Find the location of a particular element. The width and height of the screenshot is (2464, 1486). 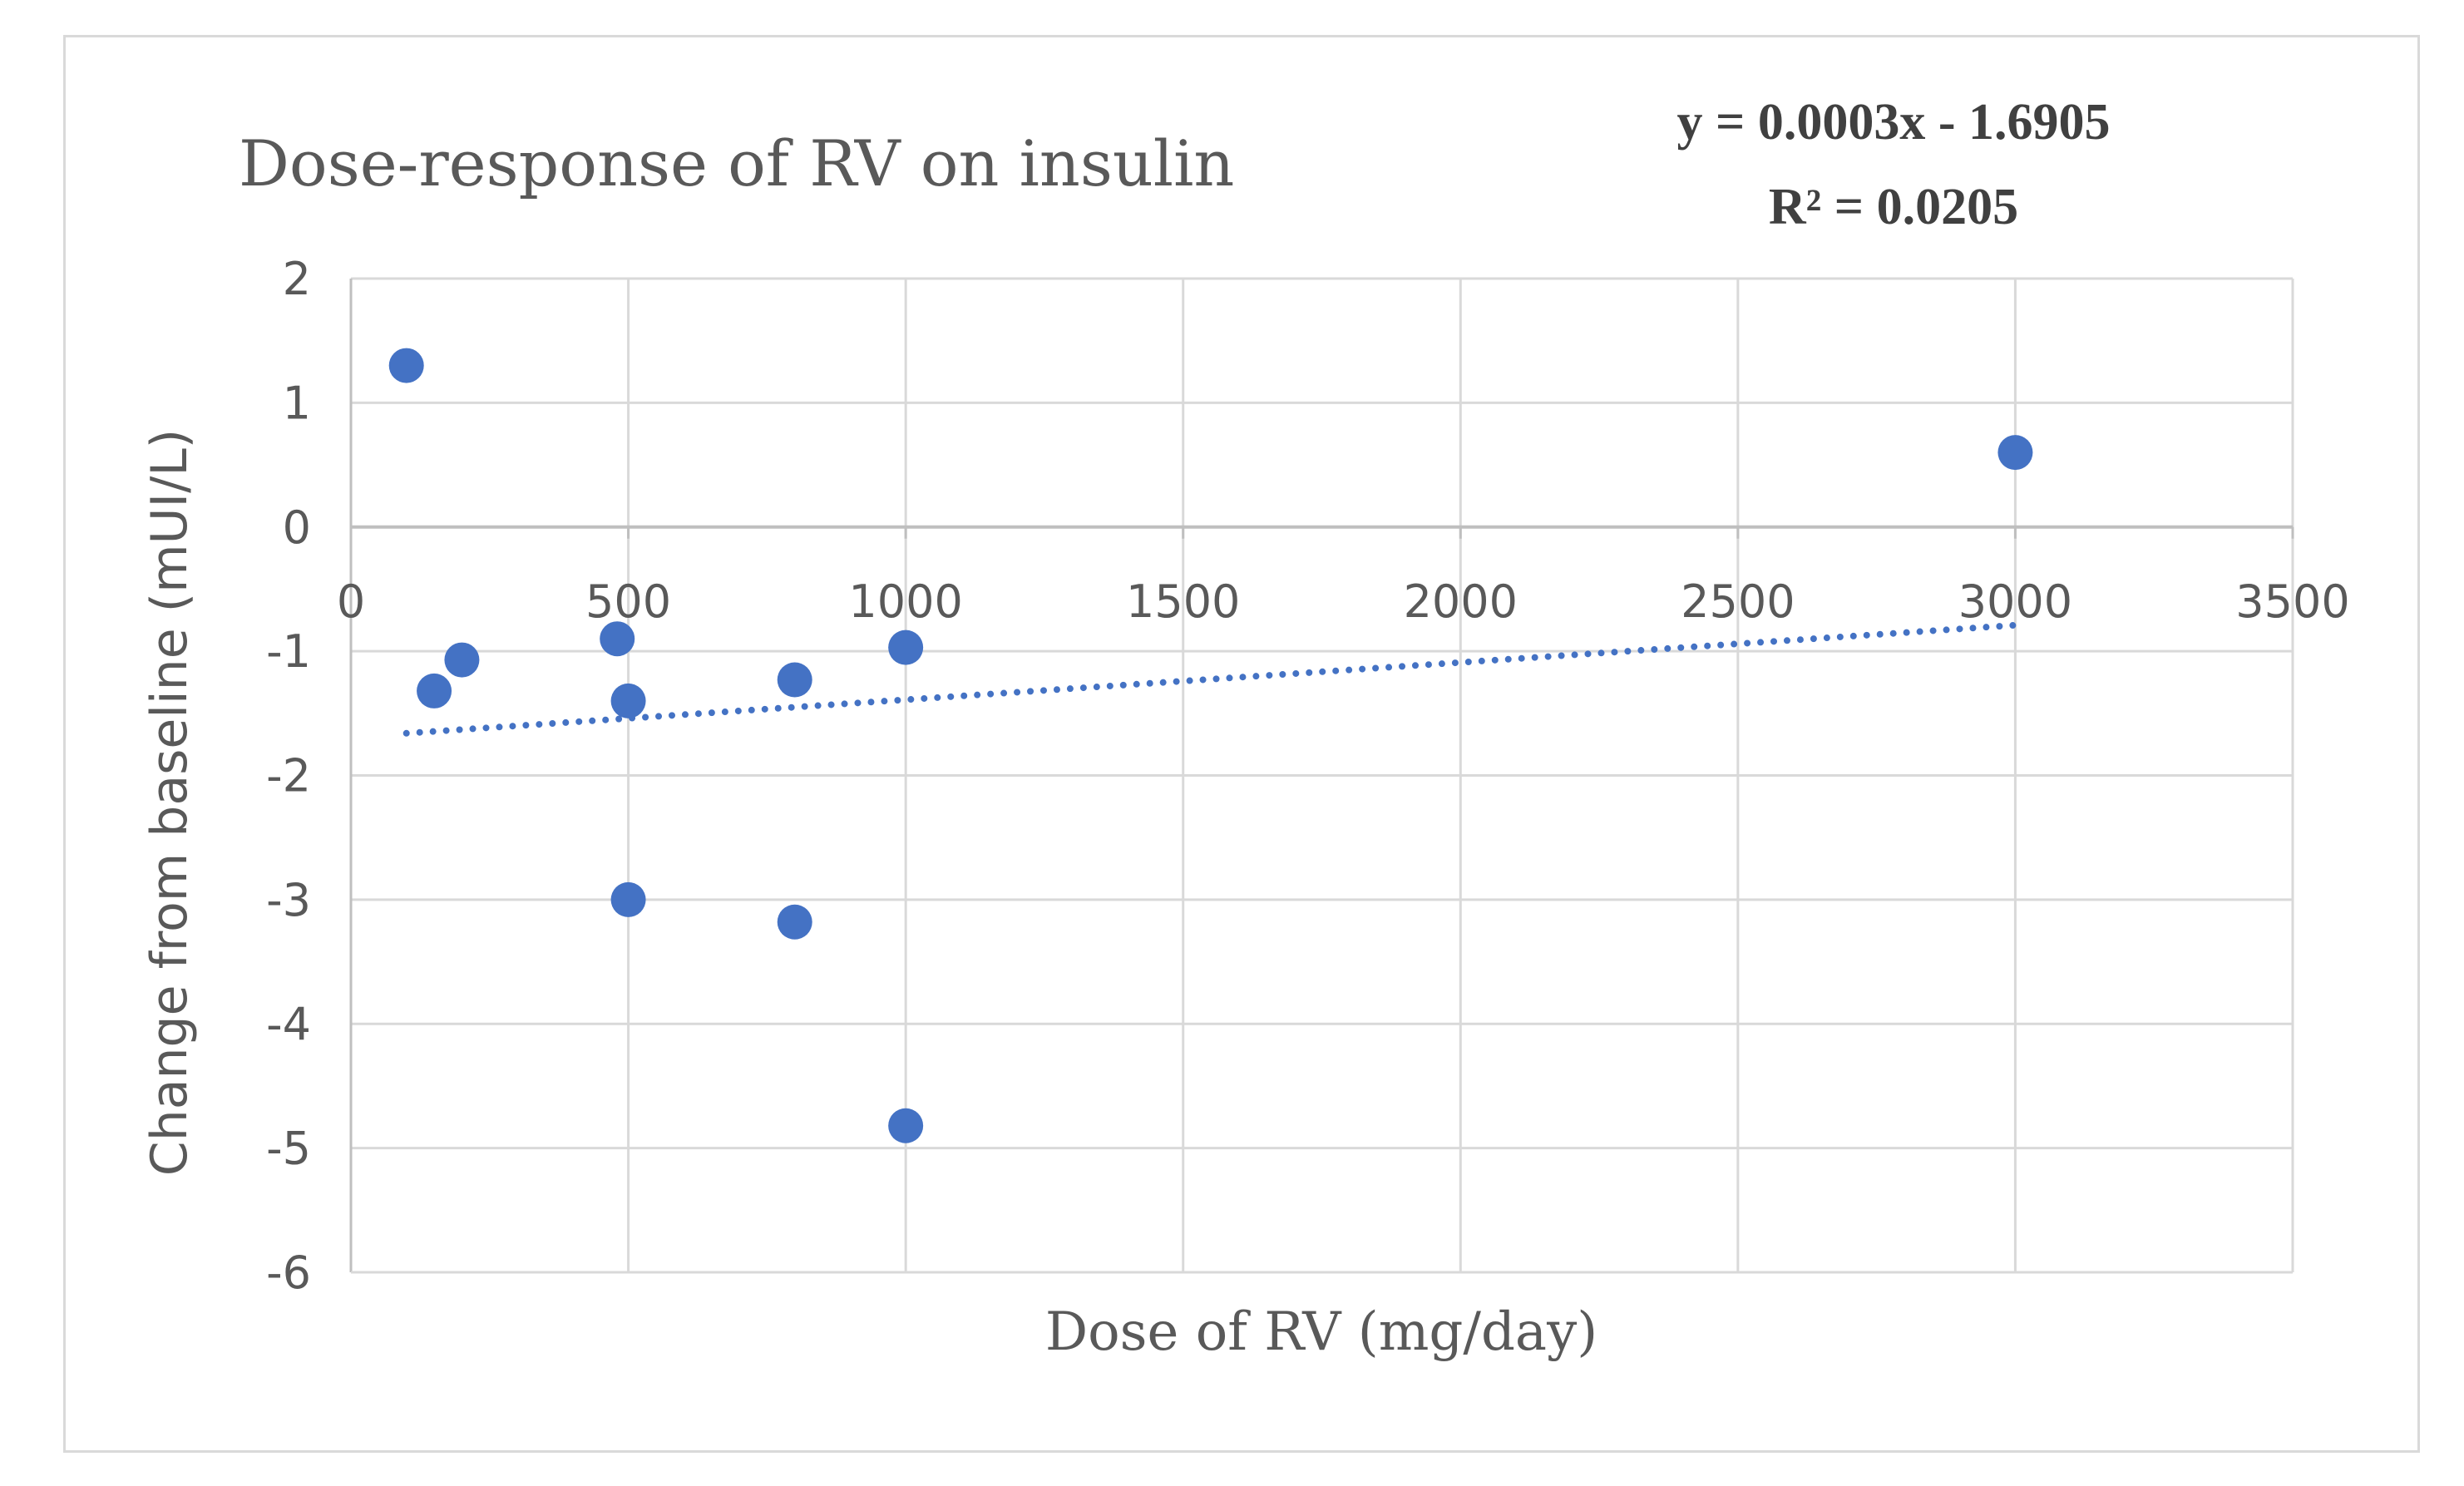

x-tick-label: 1000 is located at coordinates (905, 601).